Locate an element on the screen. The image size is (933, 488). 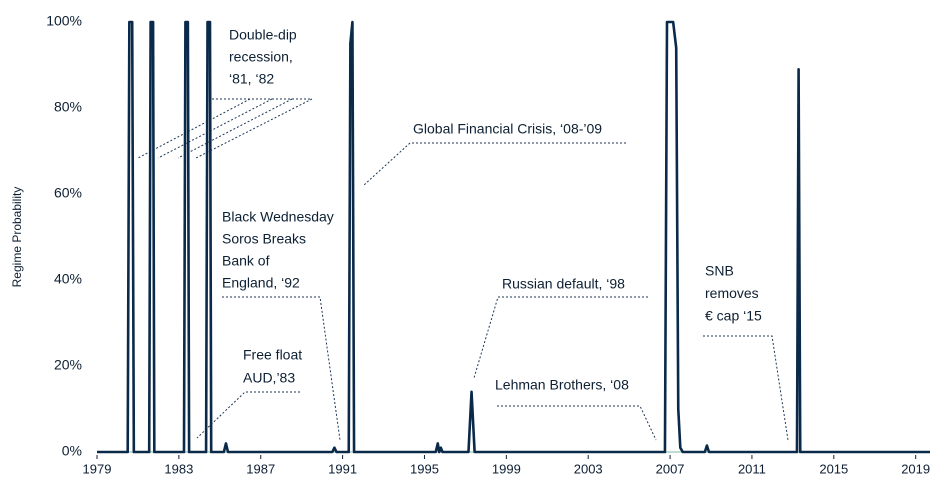
annotation: Global Financial Crisis, ‘08-’09 is located at coordinates (507, 129).